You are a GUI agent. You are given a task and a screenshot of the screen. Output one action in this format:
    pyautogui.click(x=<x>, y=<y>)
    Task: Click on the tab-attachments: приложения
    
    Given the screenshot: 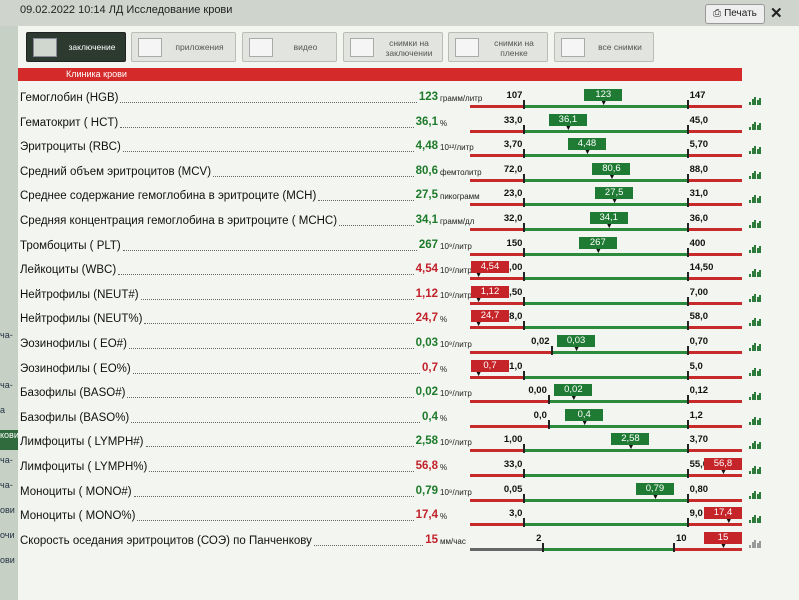 What is the action you would take?
    pyautogui.click(x=183, y=47)
    